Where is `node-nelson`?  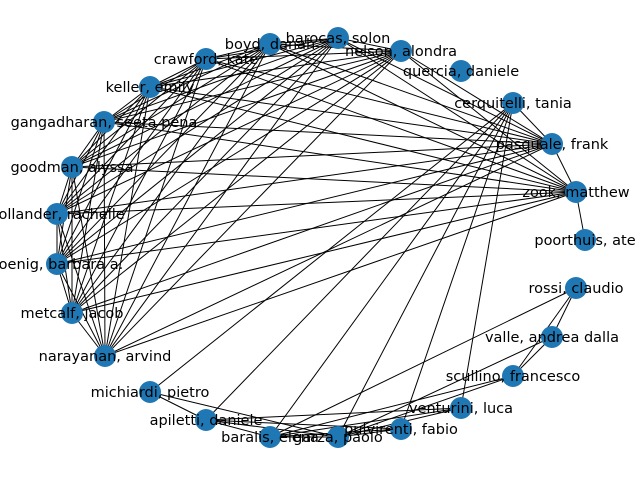 node-nelson is located at coordinates (401, 51).